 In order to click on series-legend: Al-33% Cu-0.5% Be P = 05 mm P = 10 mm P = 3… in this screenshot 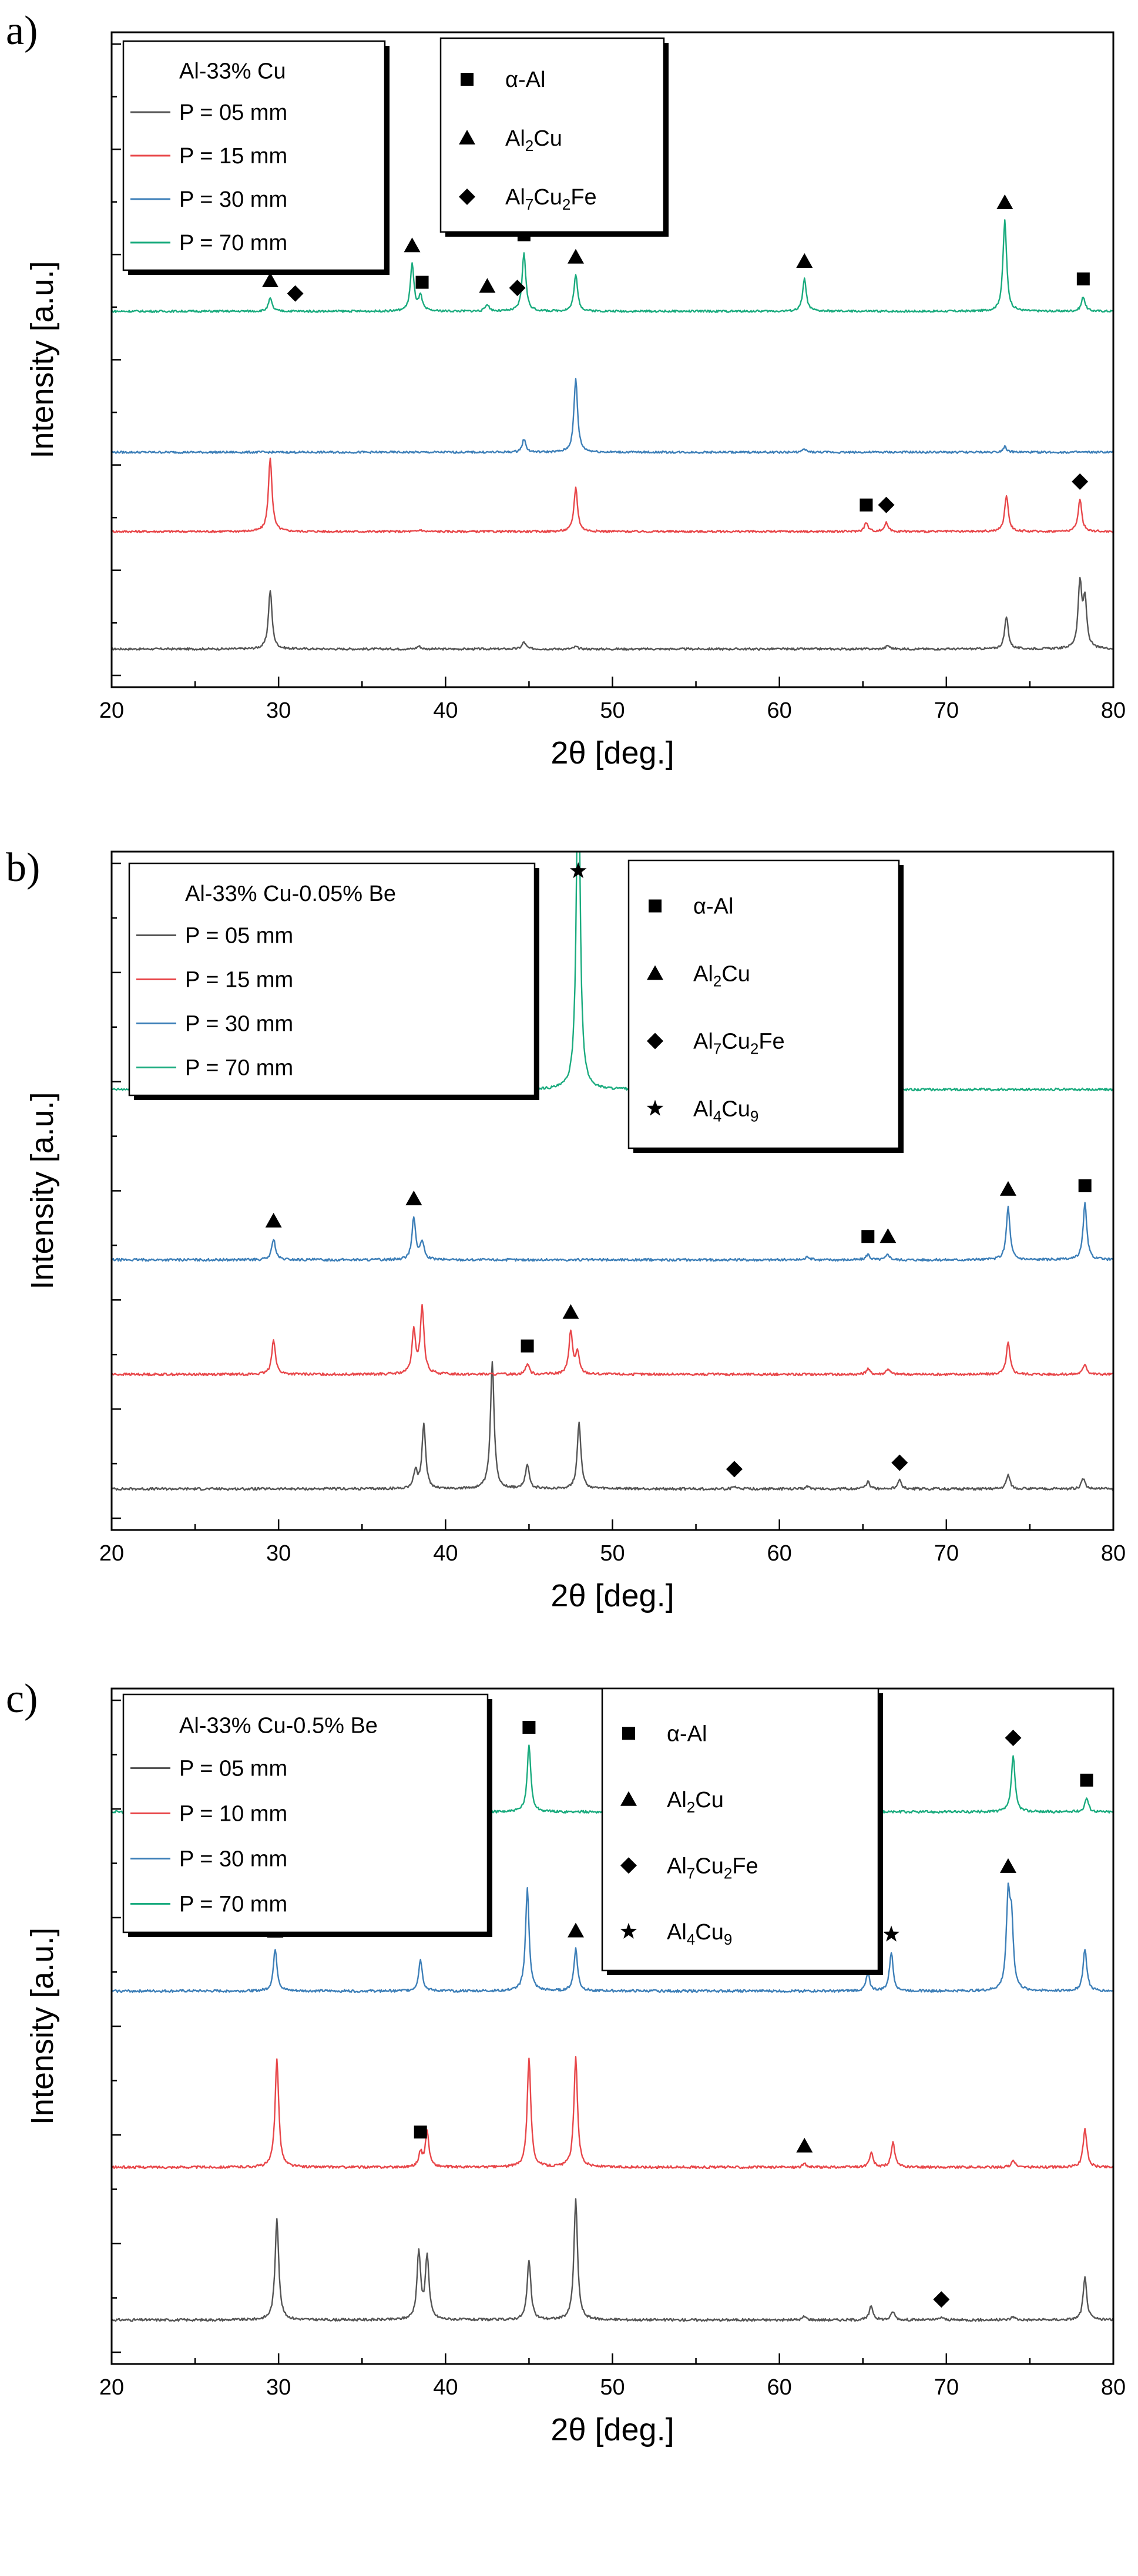, I will do `click(307, 1815)`.